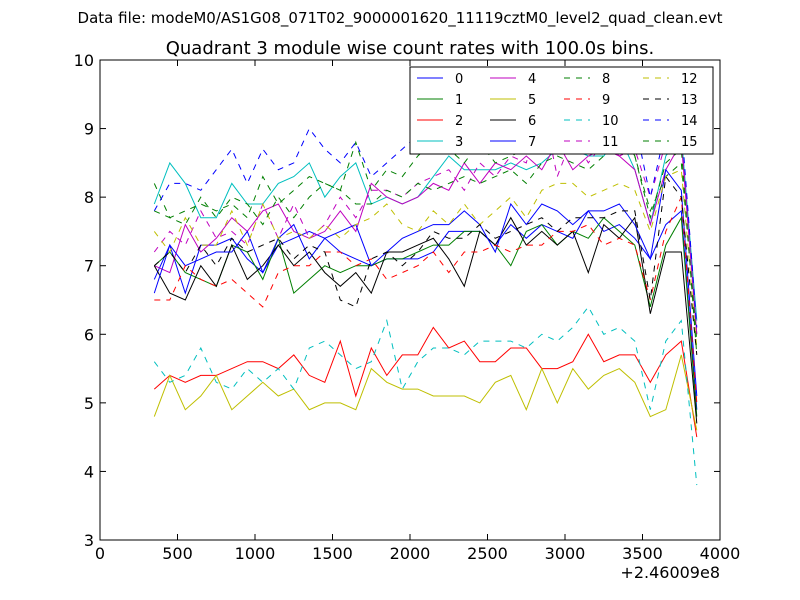 The height and width of the screenshot is (600, 800). I want to click on y-tick-label: 6, so click(89, 334).